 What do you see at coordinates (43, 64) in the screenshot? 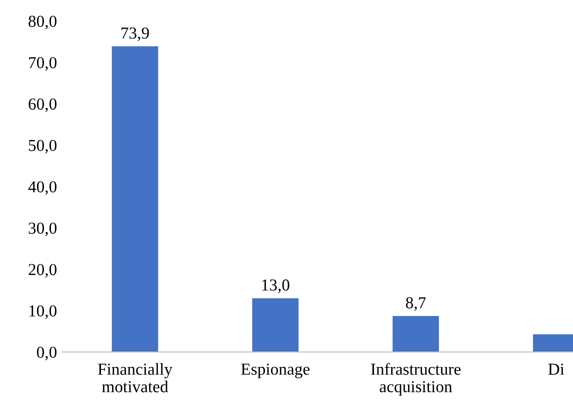
I see `y-tick-label: 70,0` at bounding box center [43, 64].